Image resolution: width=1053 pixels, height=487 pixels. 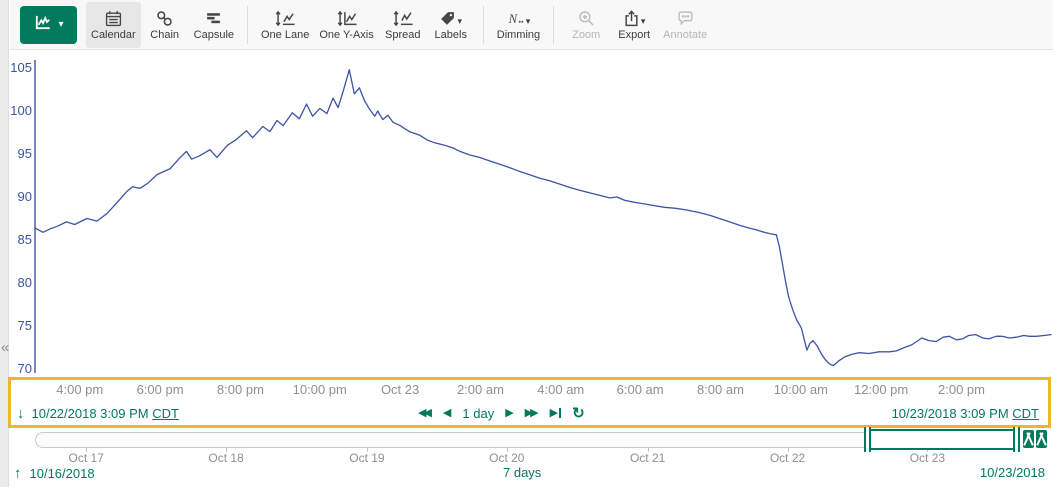 I want to click on speech-bubble-icon, so click(x=685, y=18).